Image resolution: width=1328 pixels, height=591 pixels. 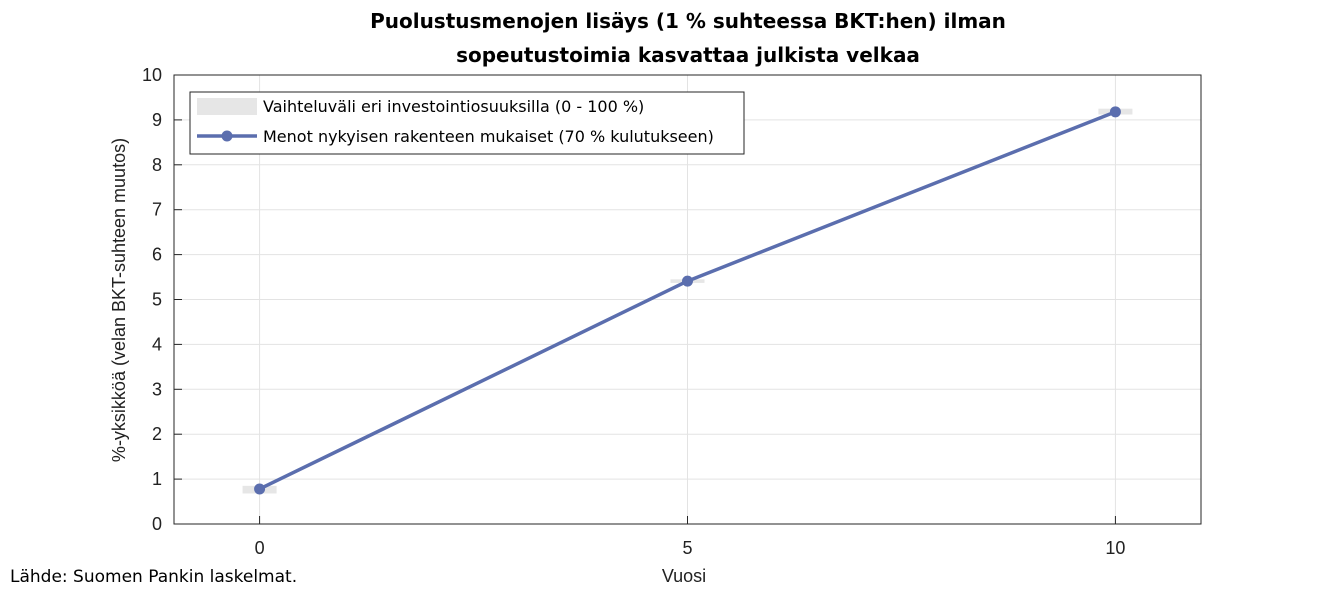 I want to click on y-tick-label: 5, so click(x=157, y=300).